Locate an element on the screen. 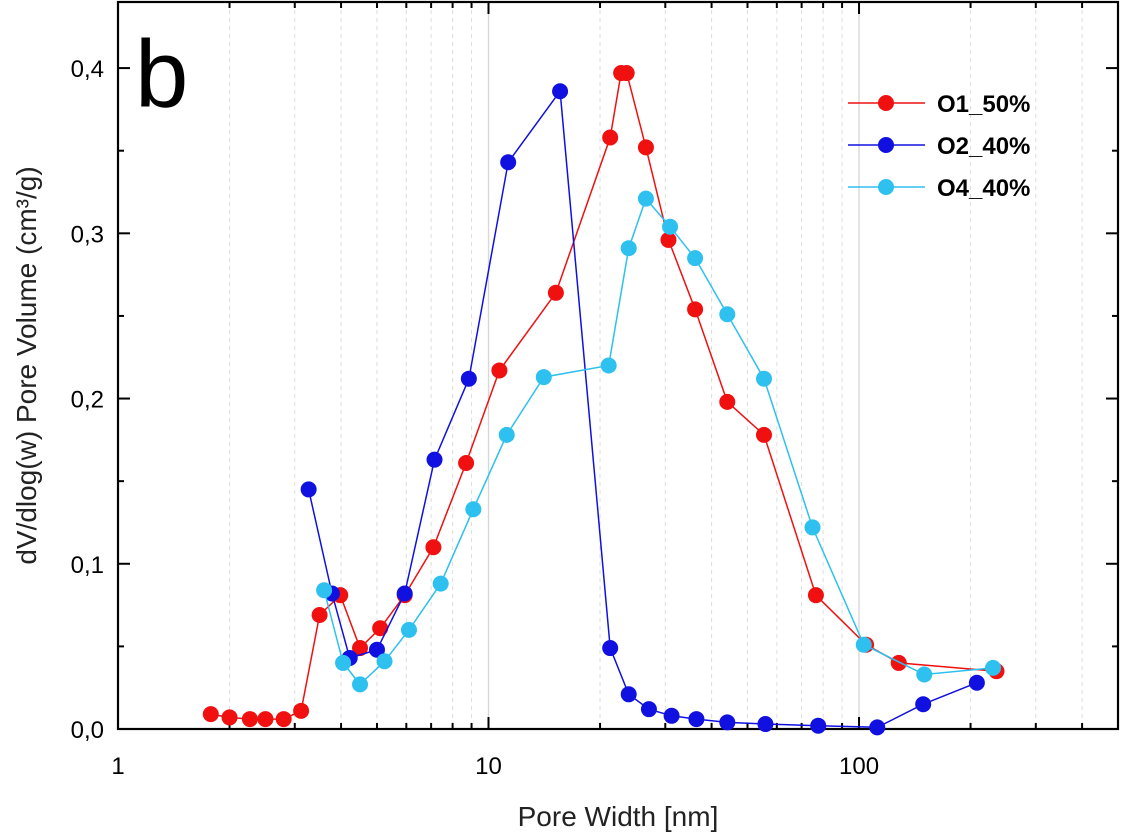 Image resolution: width=1123 pixels, height=837 pixels. y-tick-label: 0,0 is located at coordinates (87, 730).